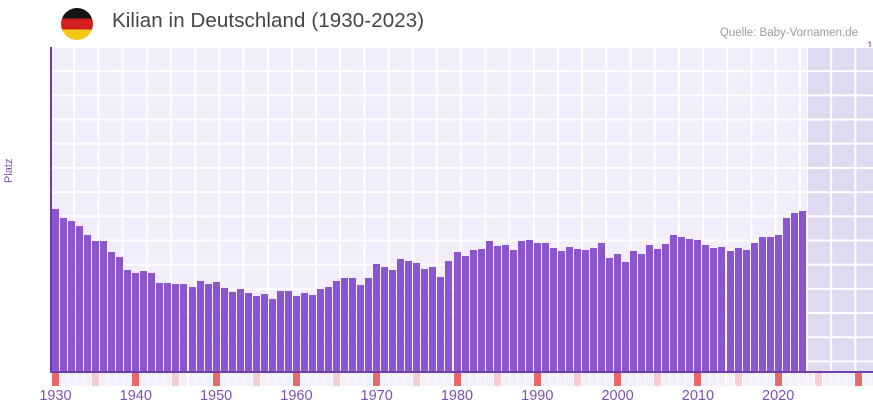 The image size is (873, 412). Describe the element at coordinates (682, 303) in the screenshot. I see `bar-2008` at that location.